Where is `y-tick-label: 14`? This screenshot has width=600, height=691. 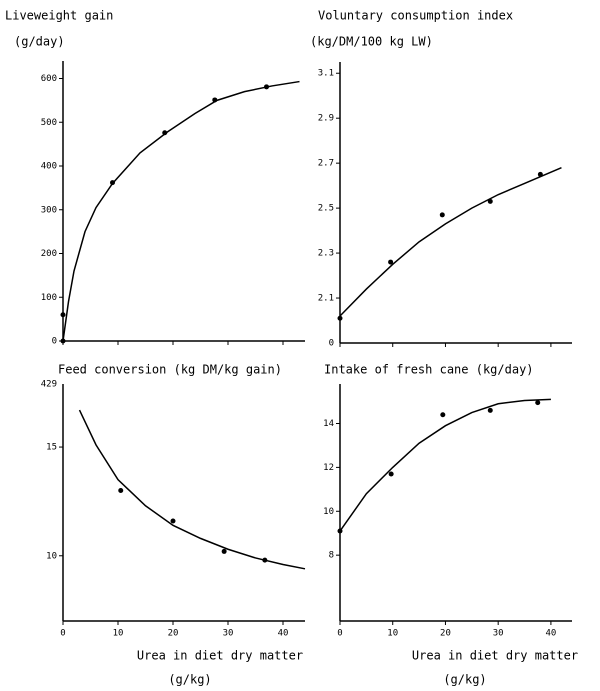
y-tick-label: 14 is located at coordinates (328, 424).